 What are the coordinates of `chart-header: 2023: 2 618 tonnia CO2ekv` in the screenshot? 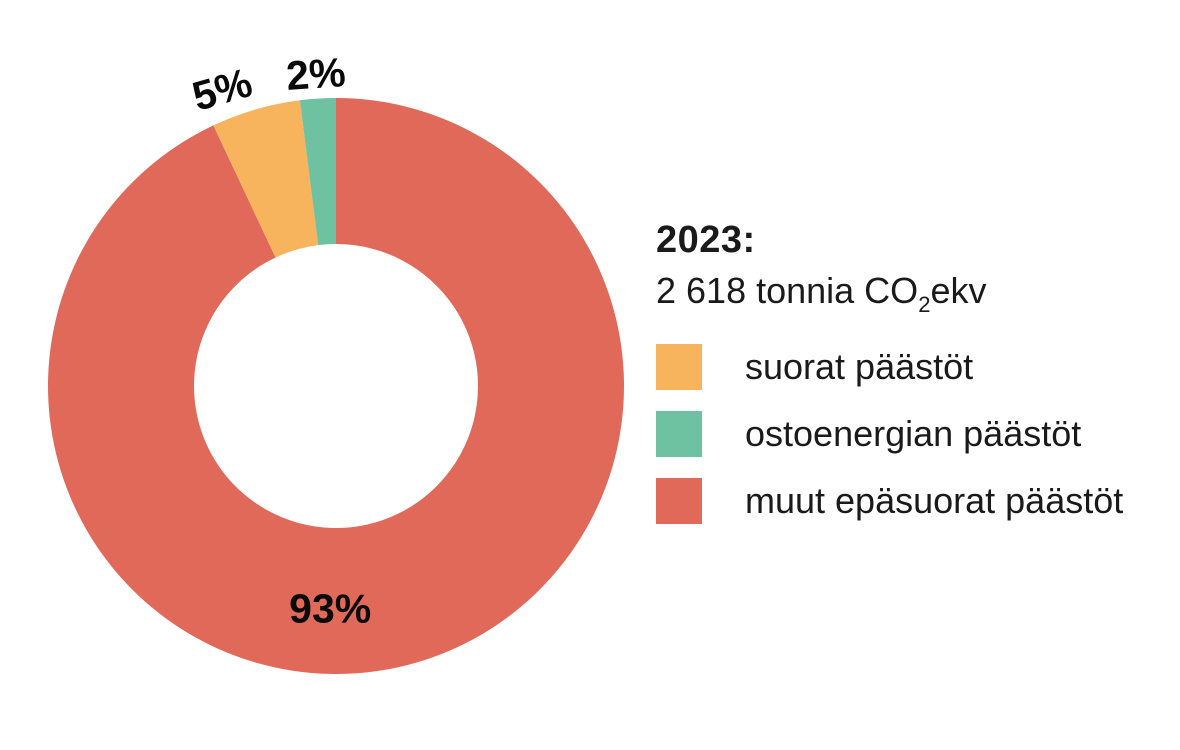 It's located at (821, 268).